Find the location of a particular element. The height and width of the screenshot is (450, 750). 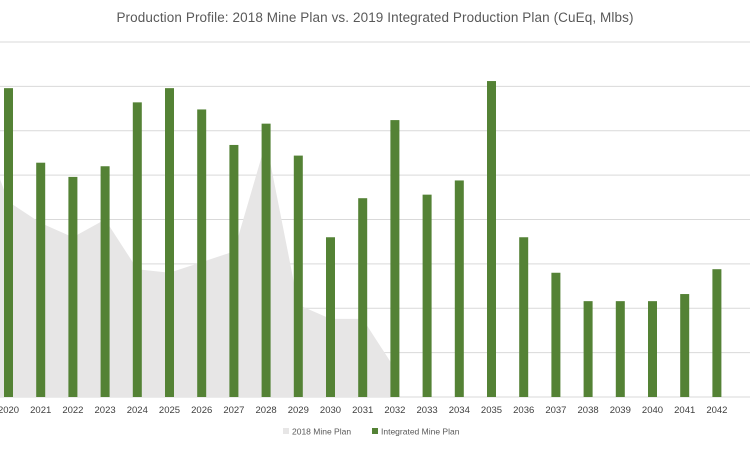

legend: 2018 Mine Plan Integrated Mine Plan is located at coordinates (371, 432).